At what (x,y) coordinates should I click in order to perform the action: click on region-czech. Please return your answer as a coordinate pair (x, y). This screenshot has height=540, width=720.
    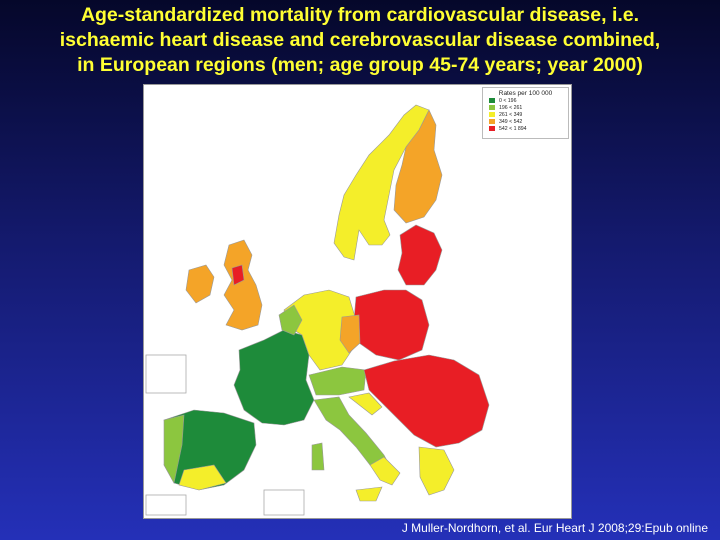
    Looking at the image, I should click on (350, 334).